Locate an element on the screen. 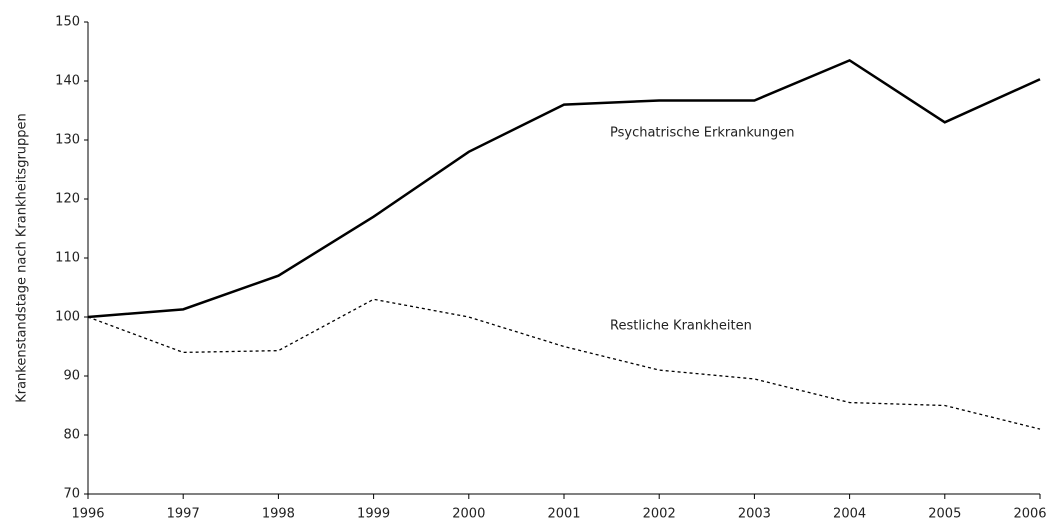 The width and height of the screenshot is (1048, 529). y-tick-label: 120 is located at coordinates (67, 199).